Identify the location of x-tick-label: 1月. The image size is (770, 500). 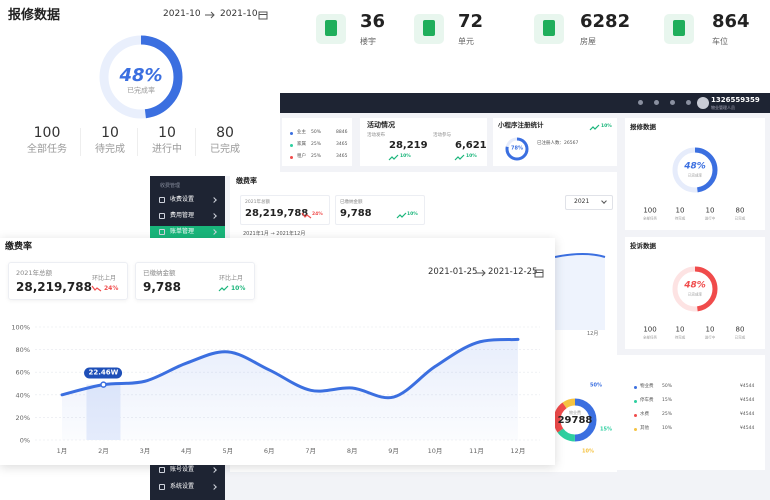
(62, 451).